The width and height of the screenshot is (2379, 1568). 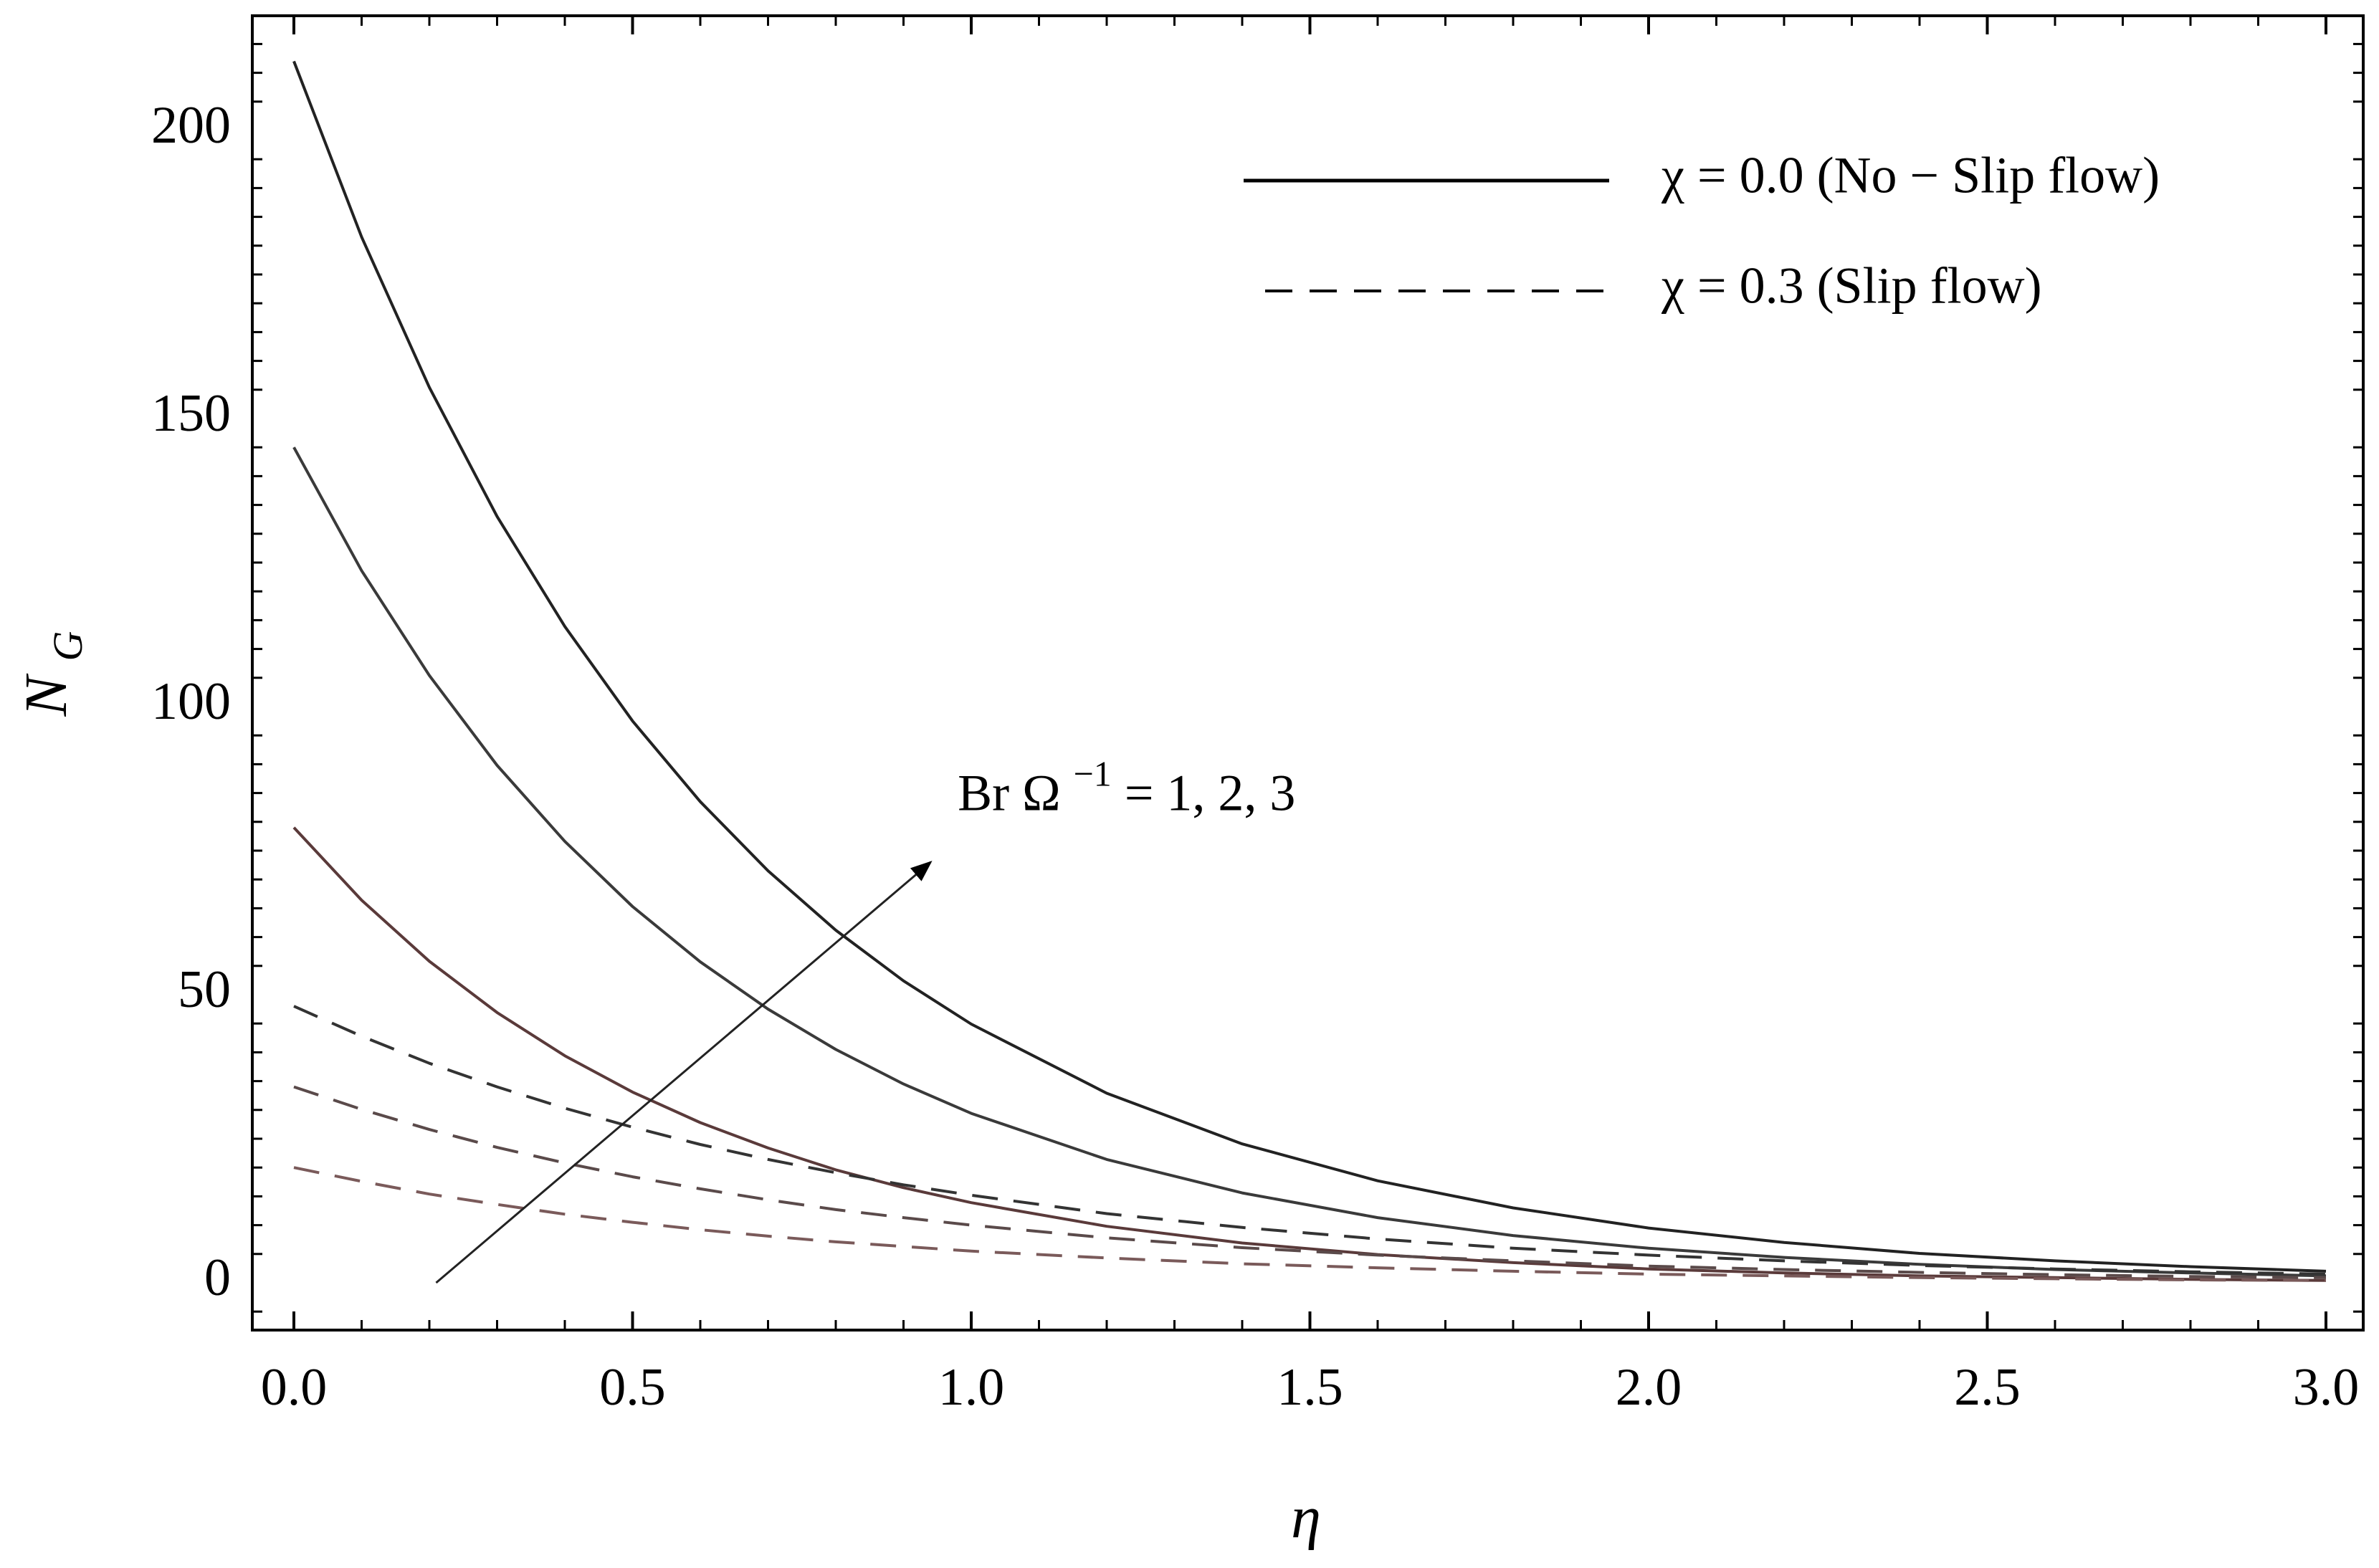 I want to click on x-tick-label: 1.5, so click(x=1310, y=1387).